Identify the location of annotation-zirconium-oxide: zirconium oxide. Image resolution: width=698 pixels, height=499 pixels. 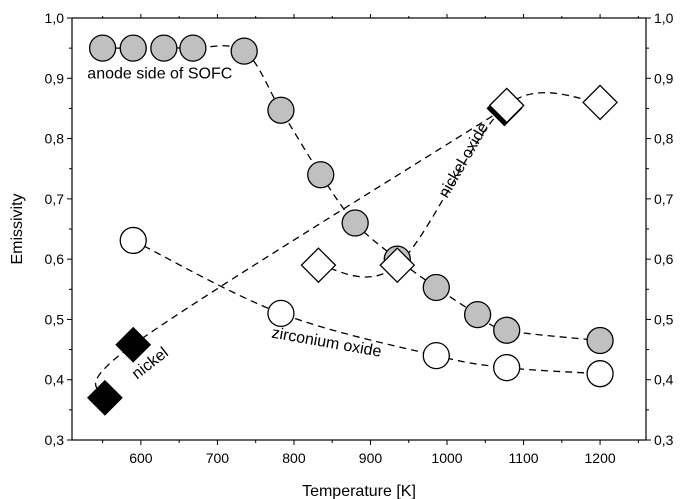
(326, 343).